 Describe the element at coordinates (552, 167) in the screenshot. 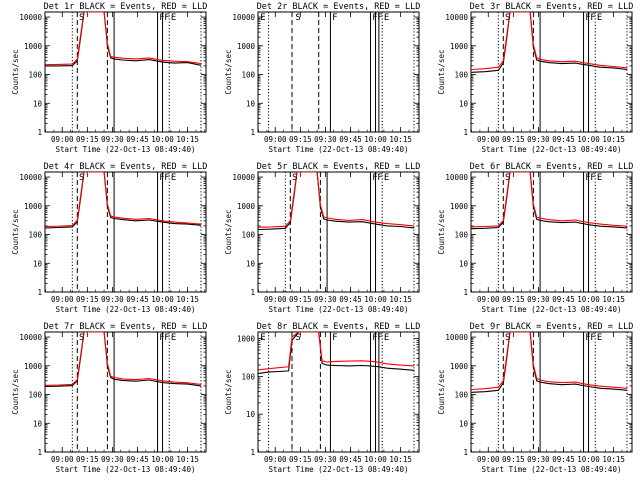

I see `chart-title: Det 6r BLACK = Events, RED = LLD` at that location.